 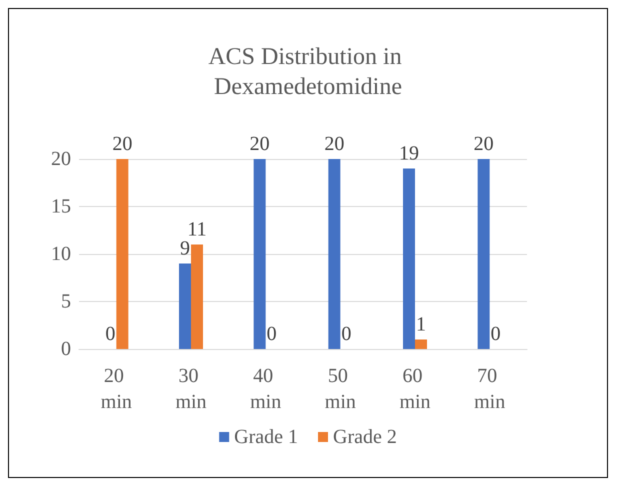 What do you see at coordinates (340, 389) in the screenshot?
I see `x-tick-label: 50 min` at bounding box center [340, 389].